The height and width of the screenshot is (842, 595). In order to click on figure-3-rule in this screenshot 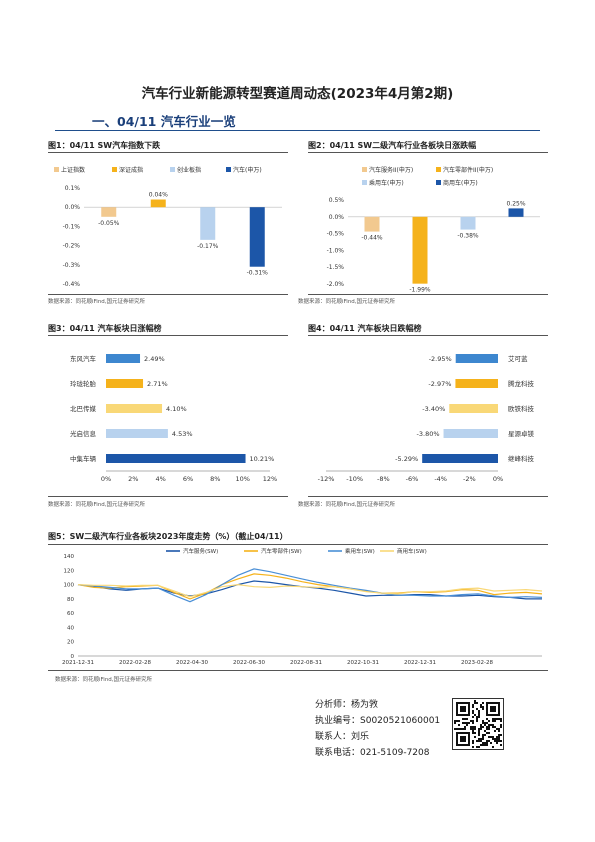, I will do `click(168, 335)`.